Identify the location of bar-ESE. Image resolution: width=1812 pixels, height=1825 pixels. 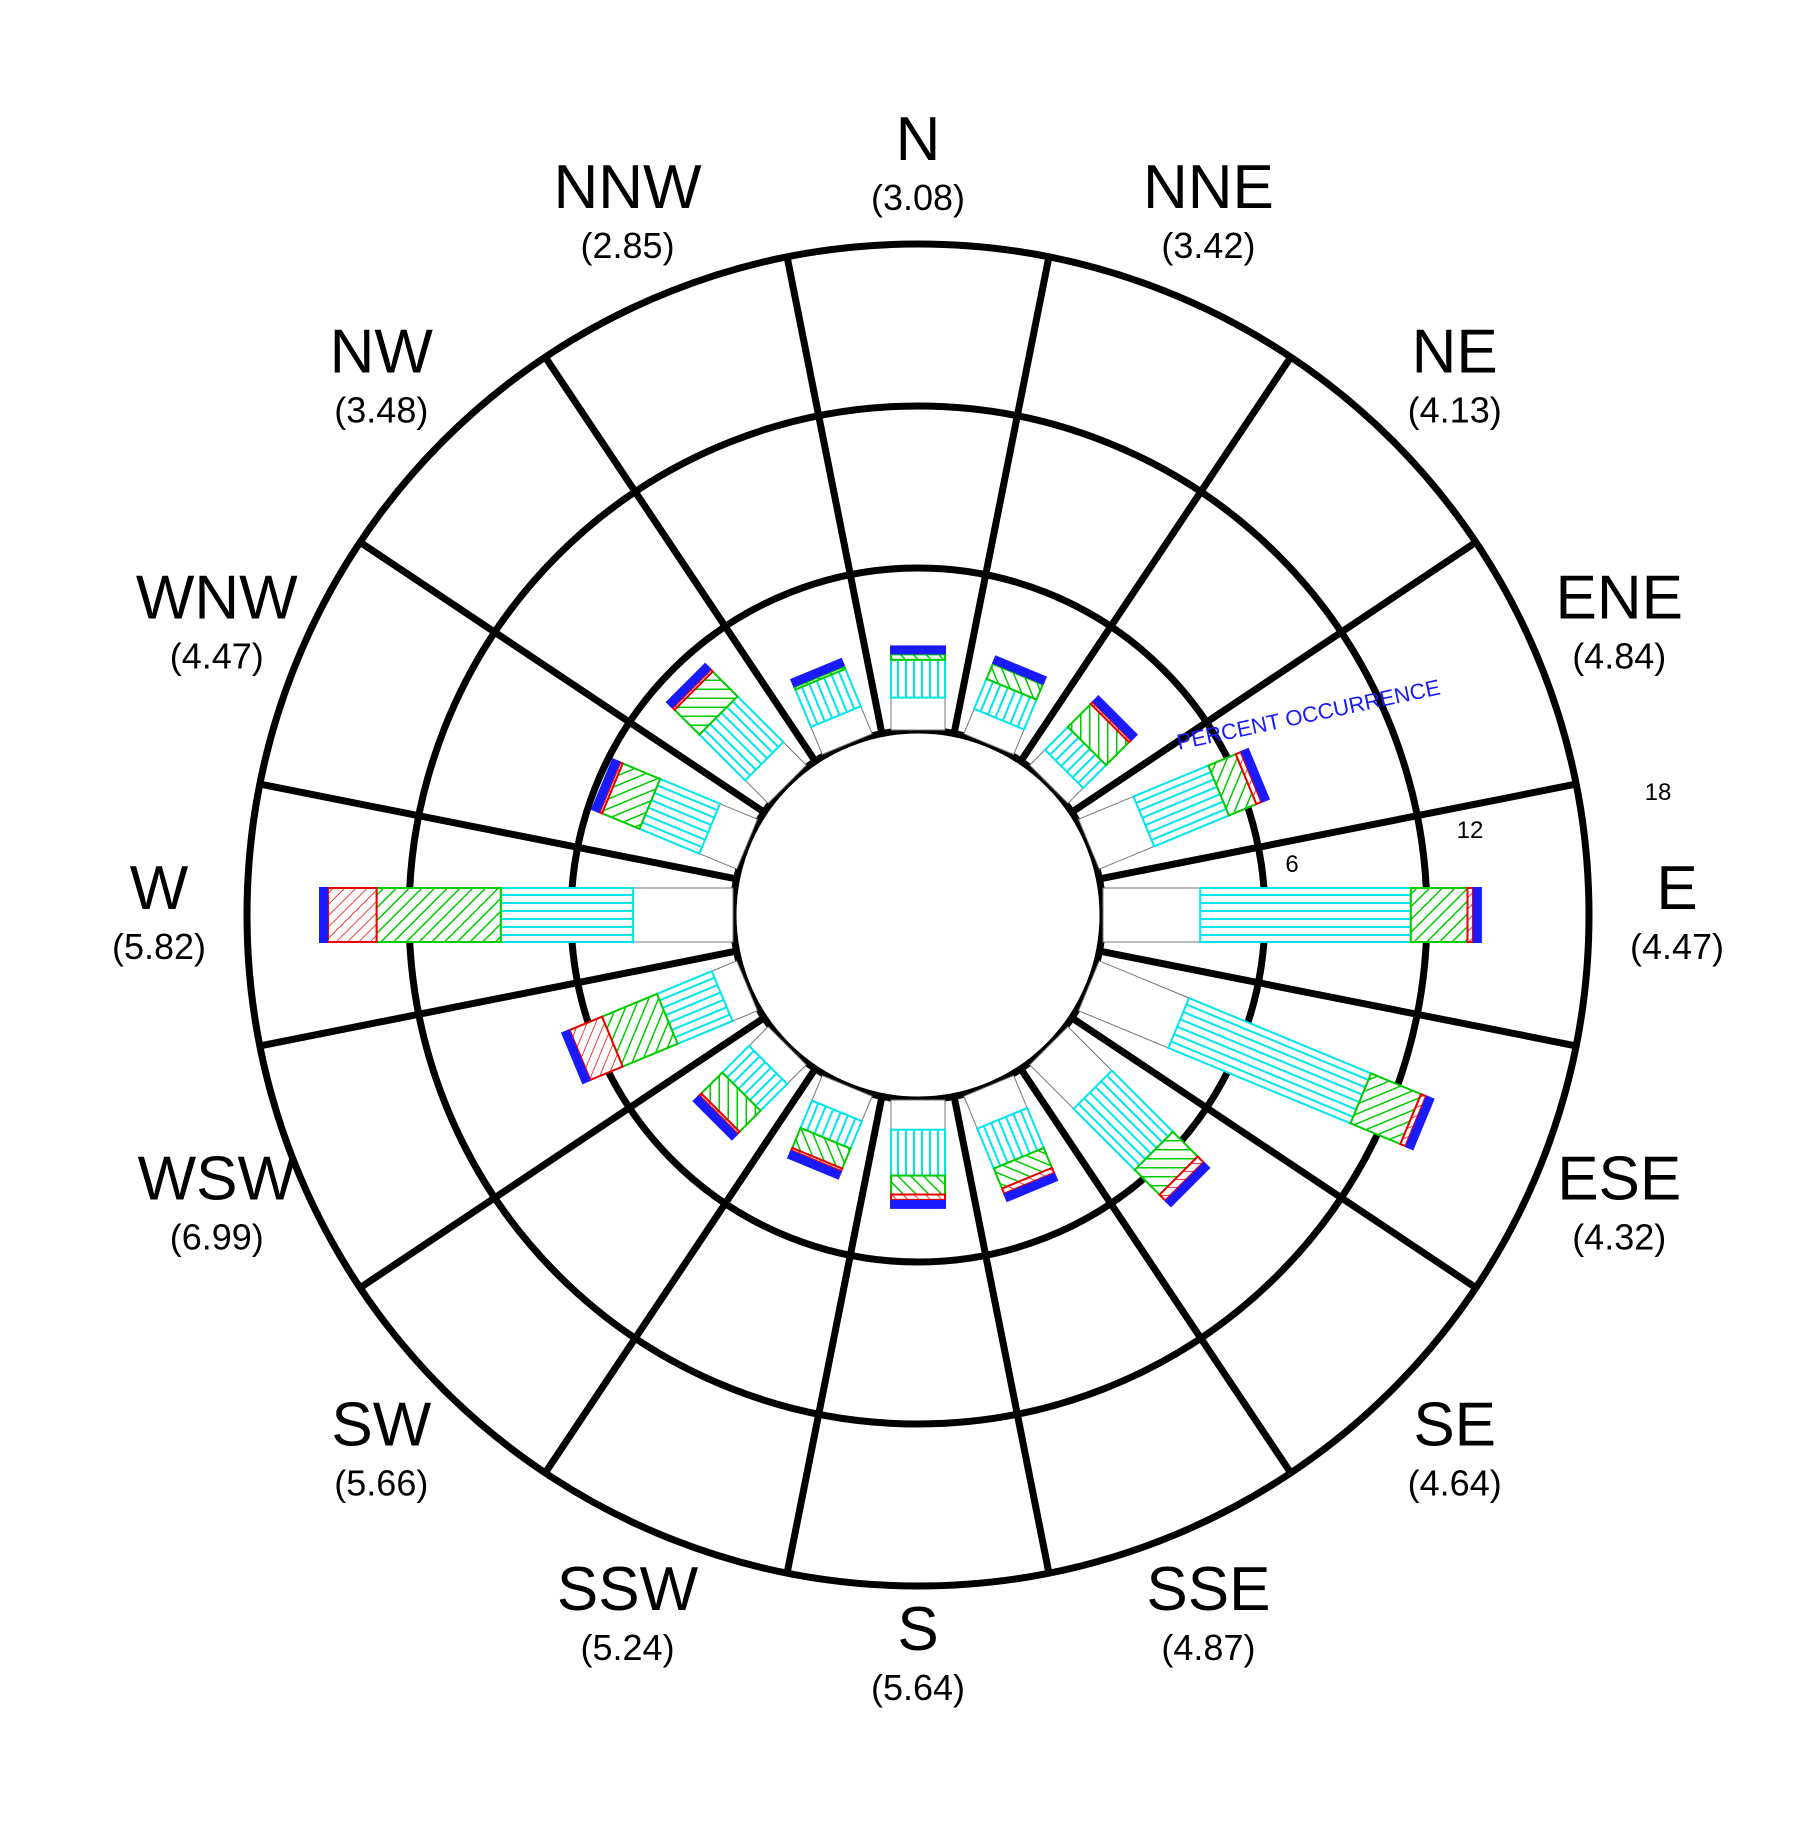
(1256, 1055).